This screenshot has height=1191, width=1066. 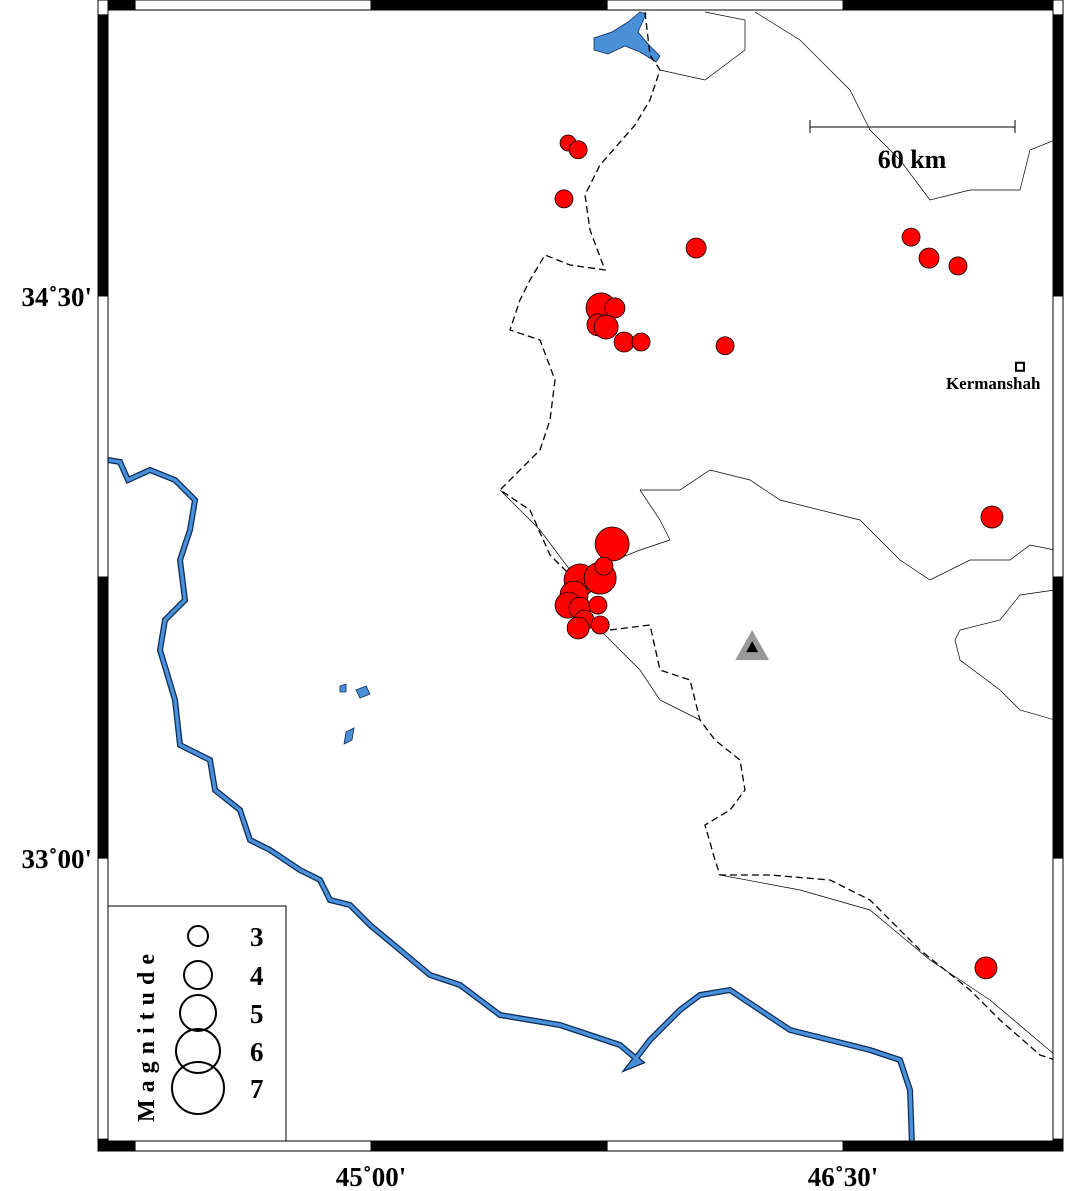 What do you see at coordinates (257, 937) in the screenshot?
I see `legend-label: 3` at bounding box center [257, 937].